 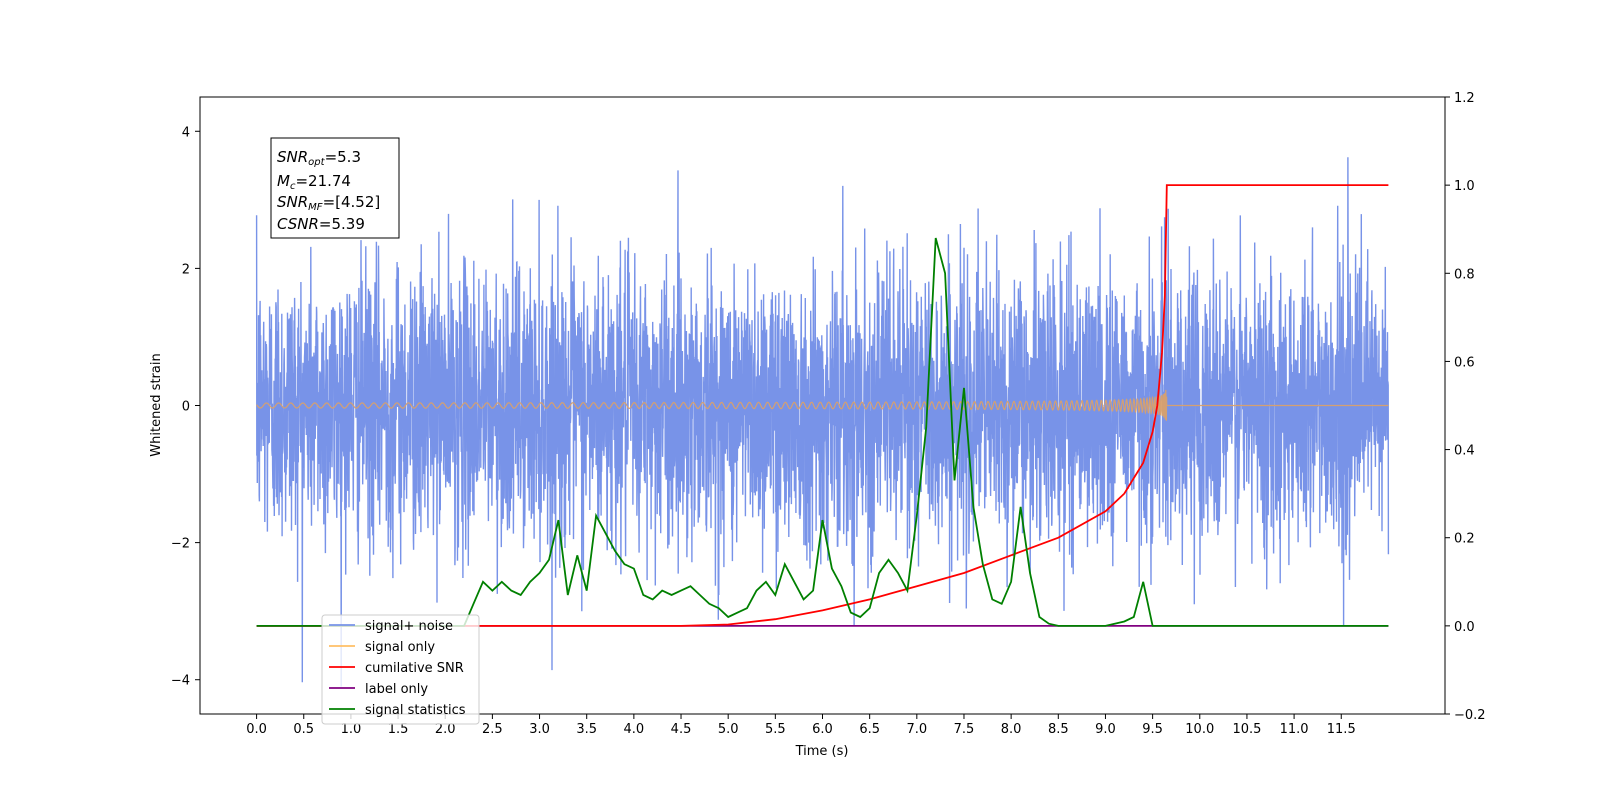 What do you see at coordinates (321, 224) in the screenshot?
I see `stats-csnr: CSNR=5.39` at bounding box center [321, 224].